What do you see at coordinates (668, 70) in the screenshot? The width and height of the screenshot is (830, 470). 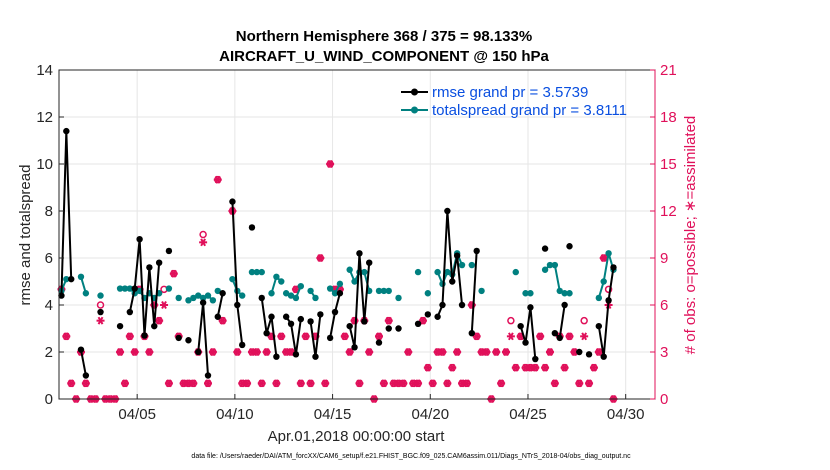 I see `y2-tick-label: 21` at bounding box center [668, 70].